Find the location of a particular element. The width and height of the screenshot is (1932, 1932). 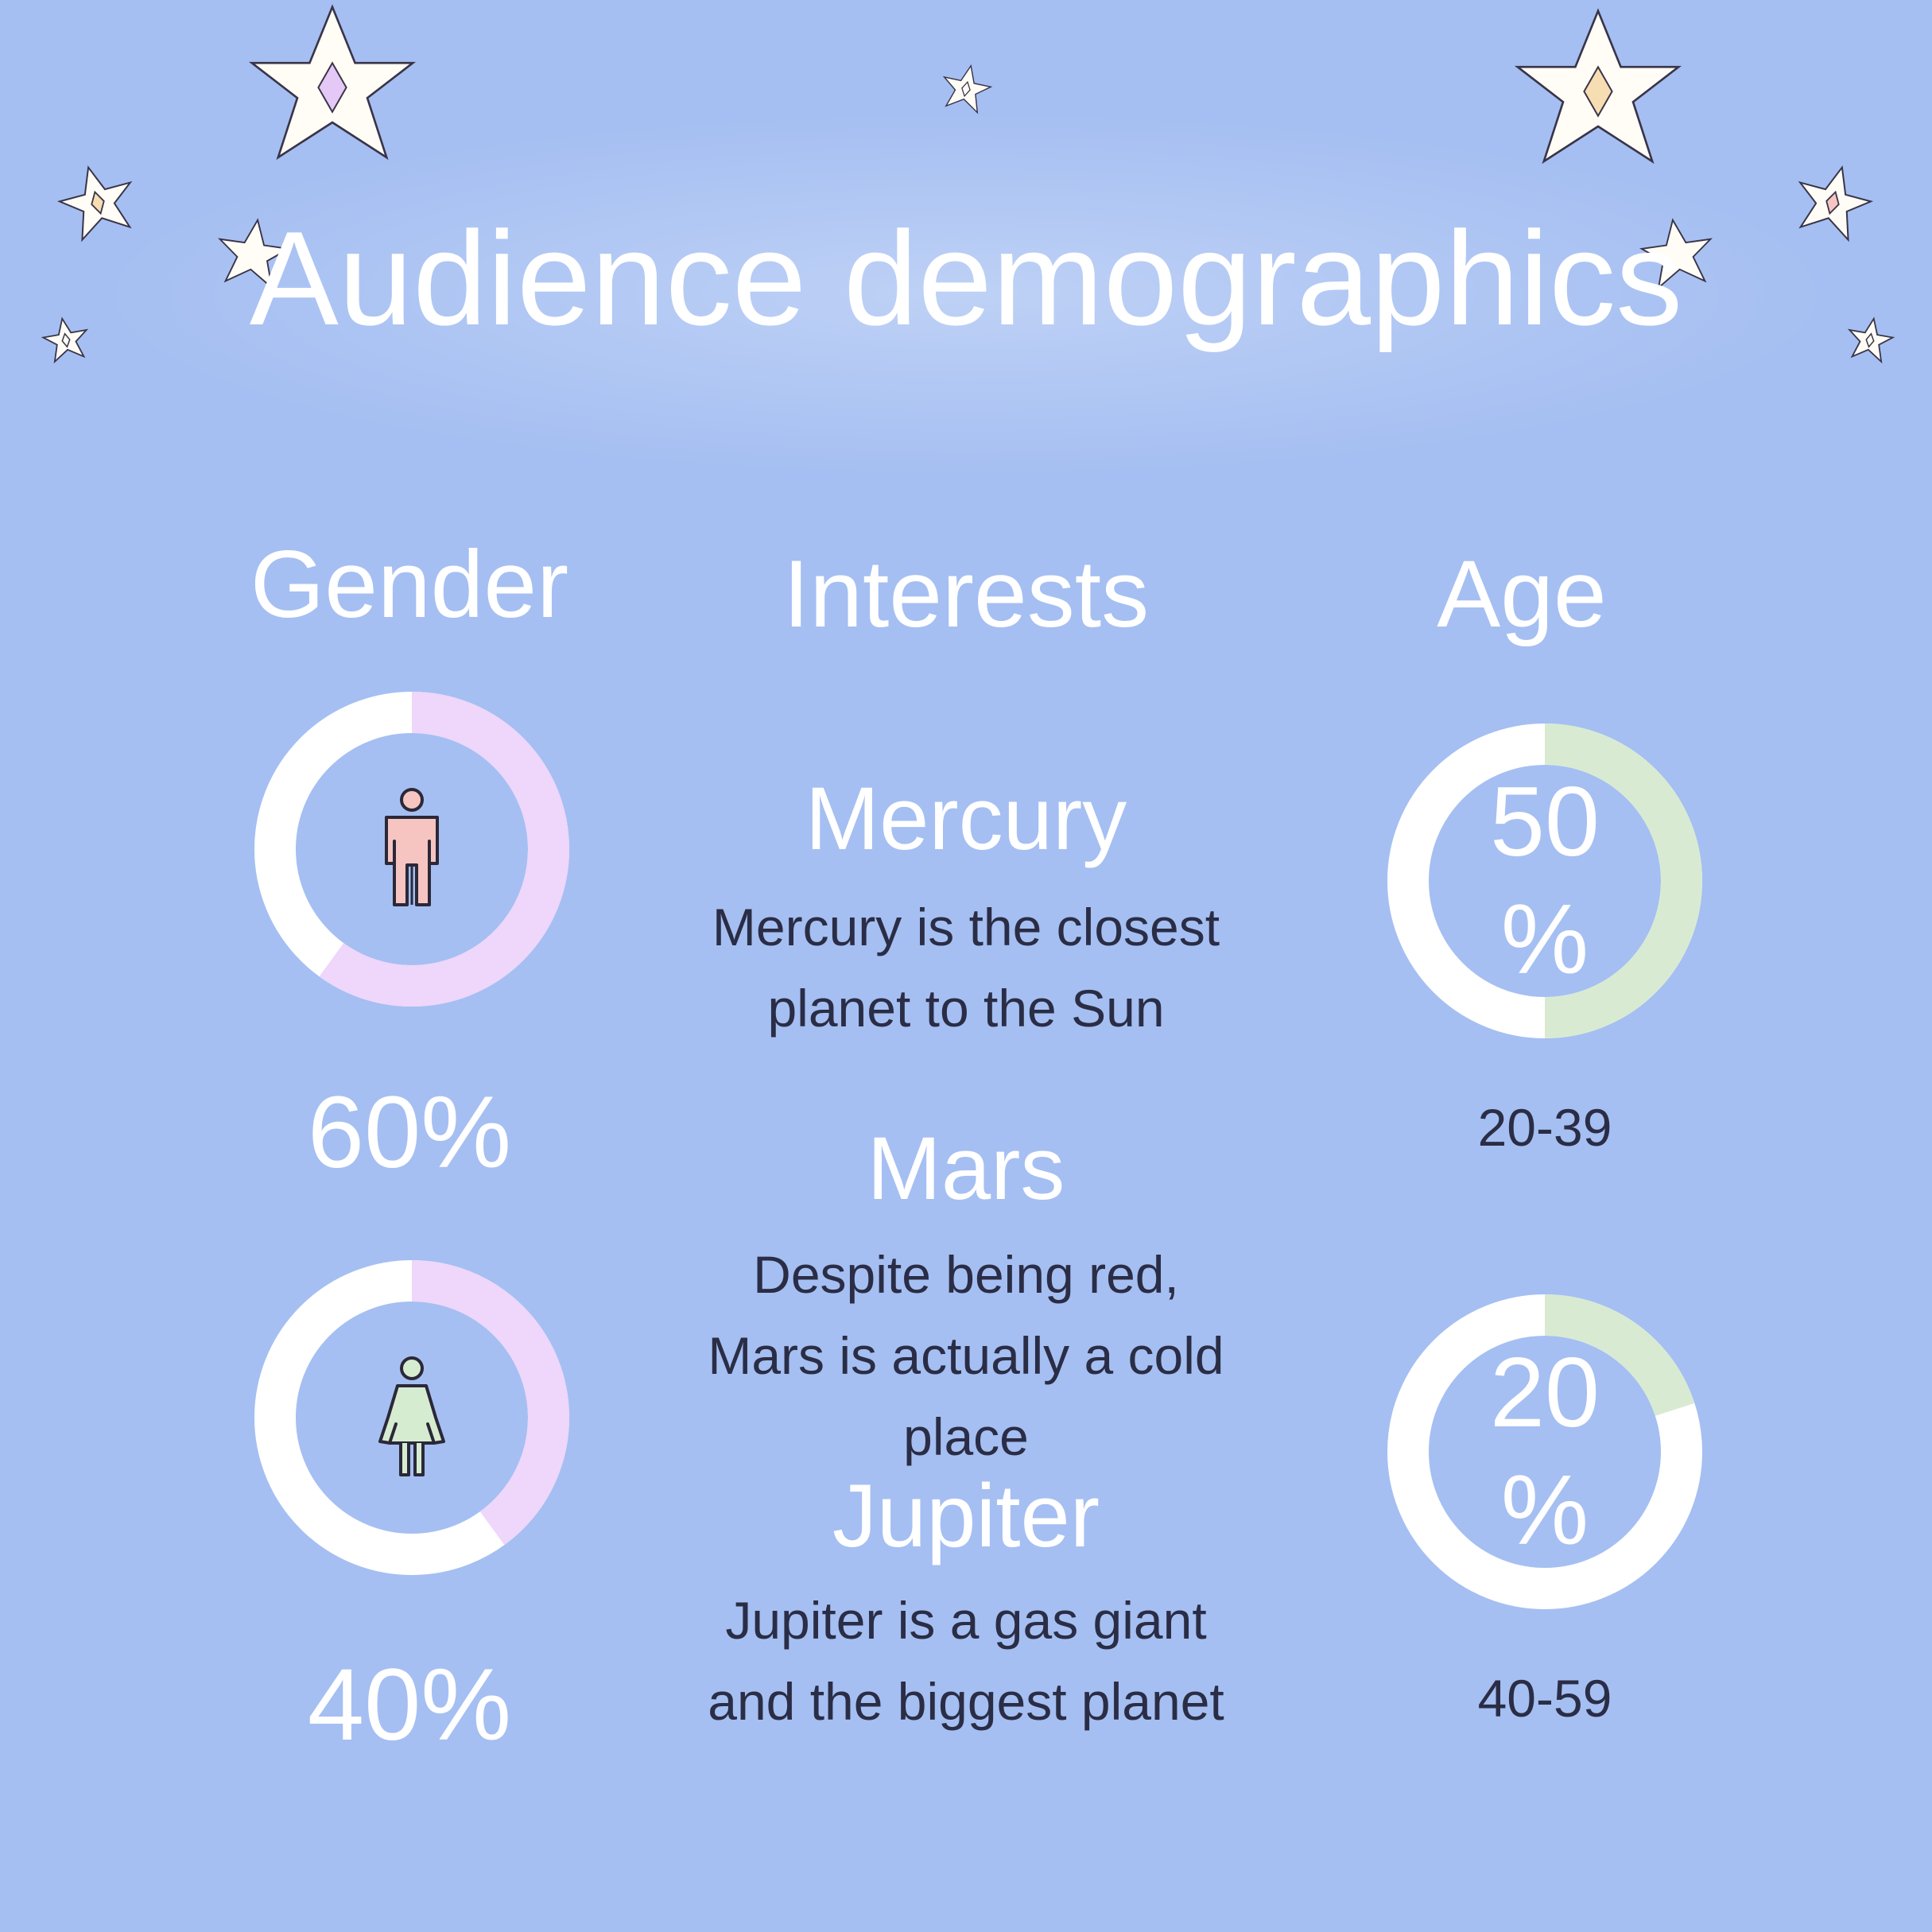

gender-donut-female is located at coordinates (412, 1417).